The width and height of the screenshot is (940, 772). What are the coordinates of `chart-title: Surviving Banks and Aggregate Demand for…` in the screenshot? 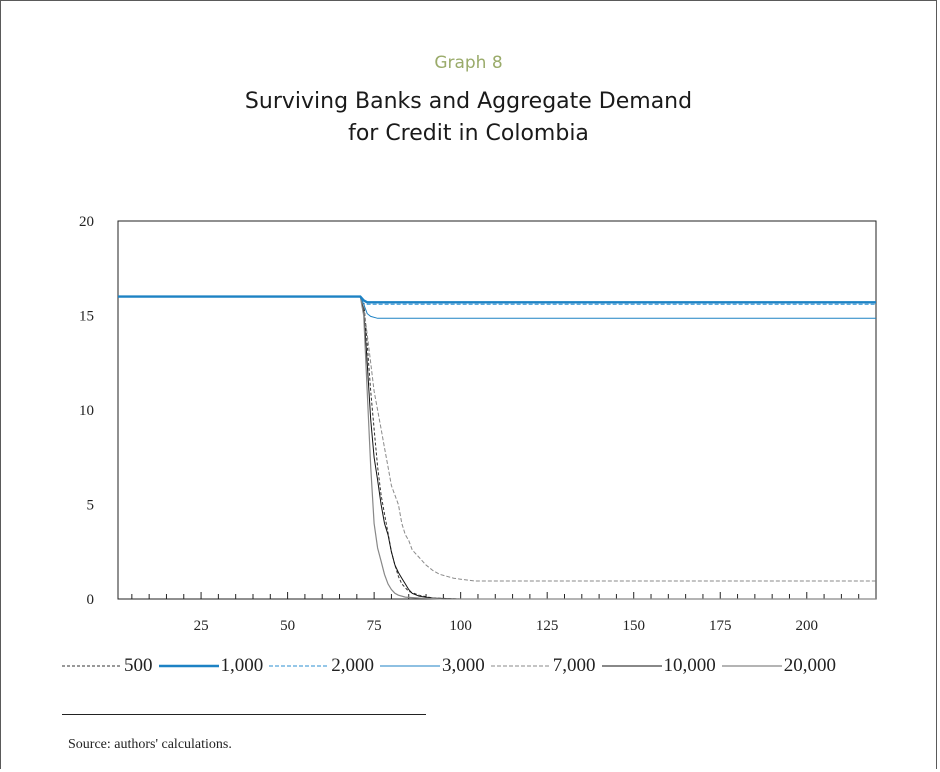 It's located at (468, 118).